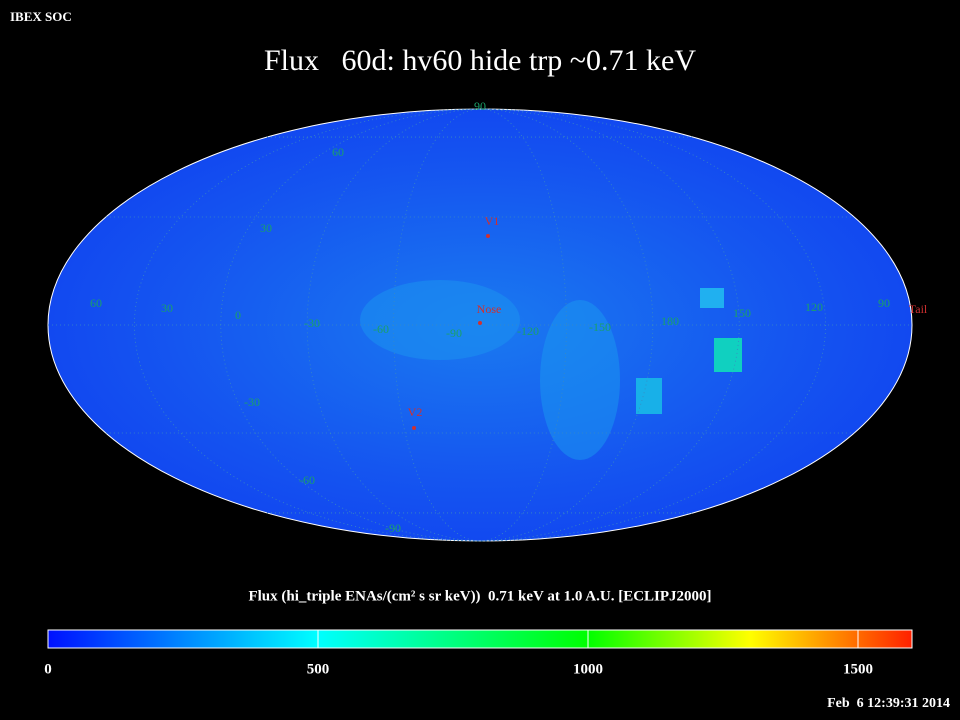 Image resolution: width=960 pixels, height=720 pixels. What do you see at coordinates (489, 309) in the screenshot?
I see `marker-label: Nose` at bounding box center [489, 309].